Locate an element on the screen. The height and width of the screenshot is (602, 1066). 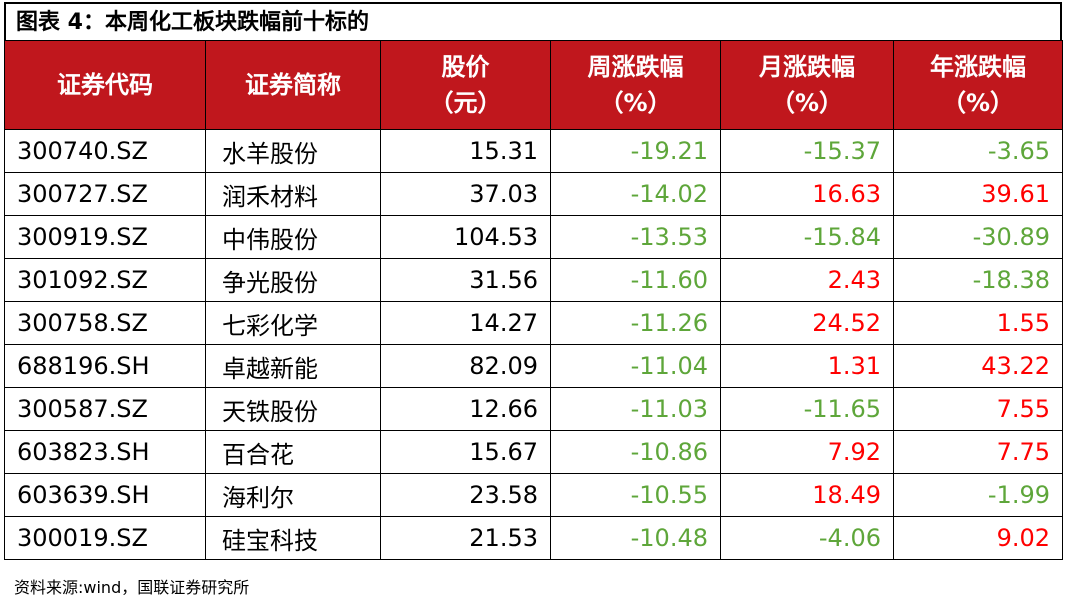
table-cell: 43.22 is located at coordinates (978, 366).